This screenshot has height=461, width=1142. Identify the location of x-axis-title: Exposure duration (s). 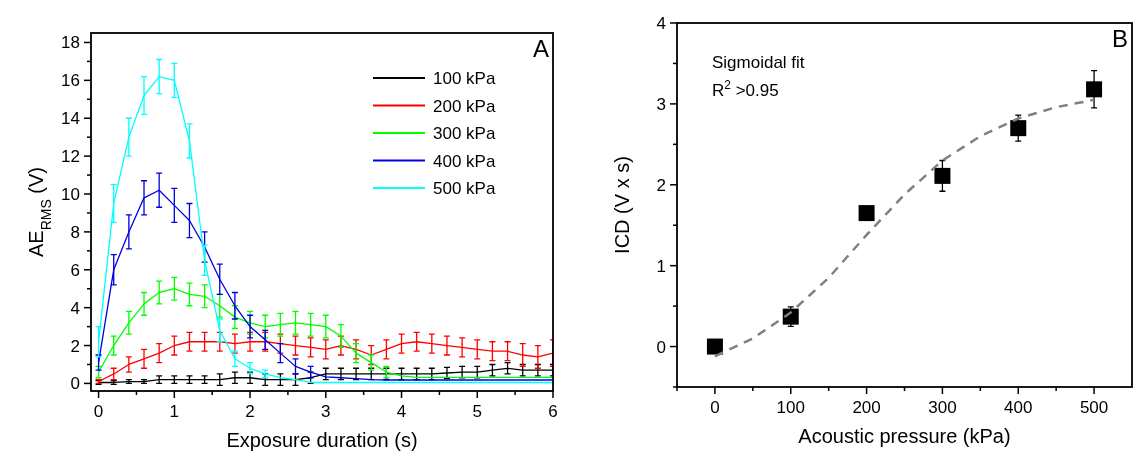
(322, 440).